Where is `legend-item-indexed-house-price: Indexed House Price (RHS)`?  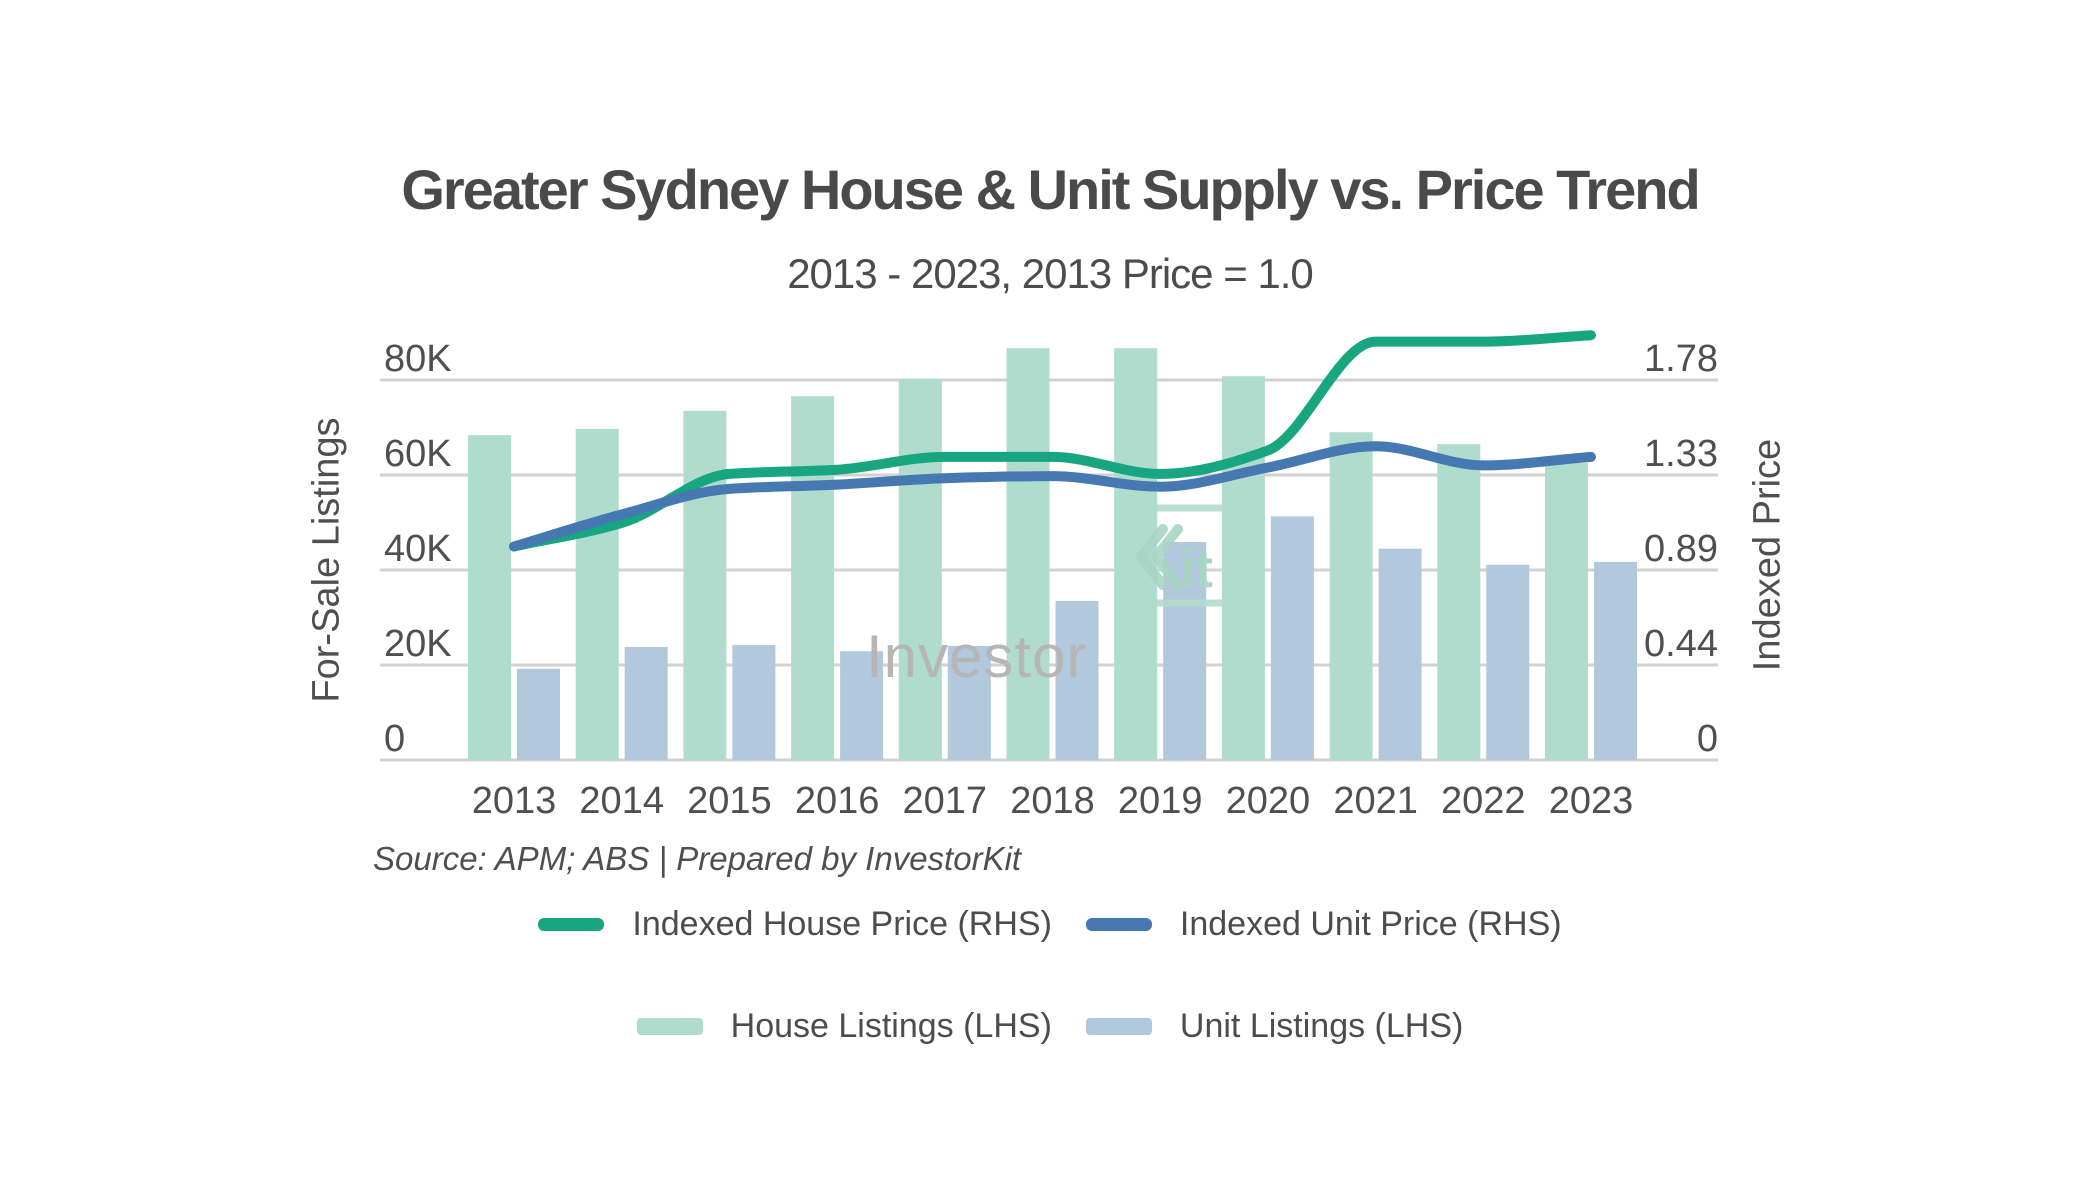
legend-item-indexed-house-price: Indexed House Price (RHS) is located at coordinates (795, 924).